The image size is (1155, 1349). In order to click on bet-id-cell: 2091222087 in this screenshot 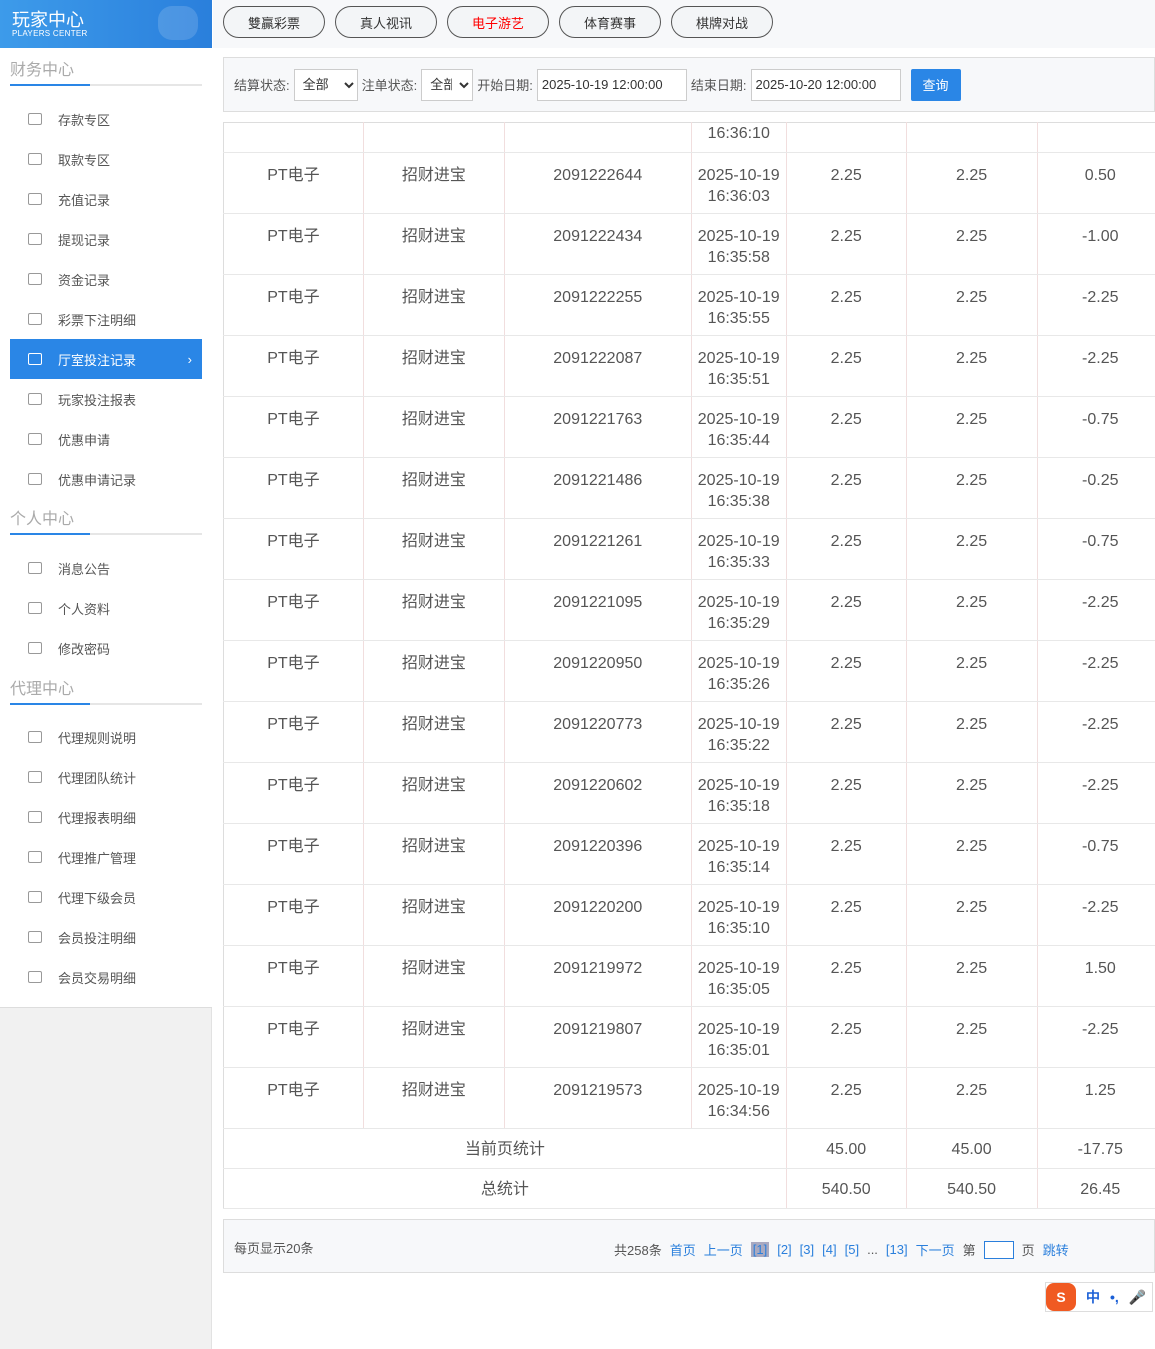, I will do `click(597, 366)`.